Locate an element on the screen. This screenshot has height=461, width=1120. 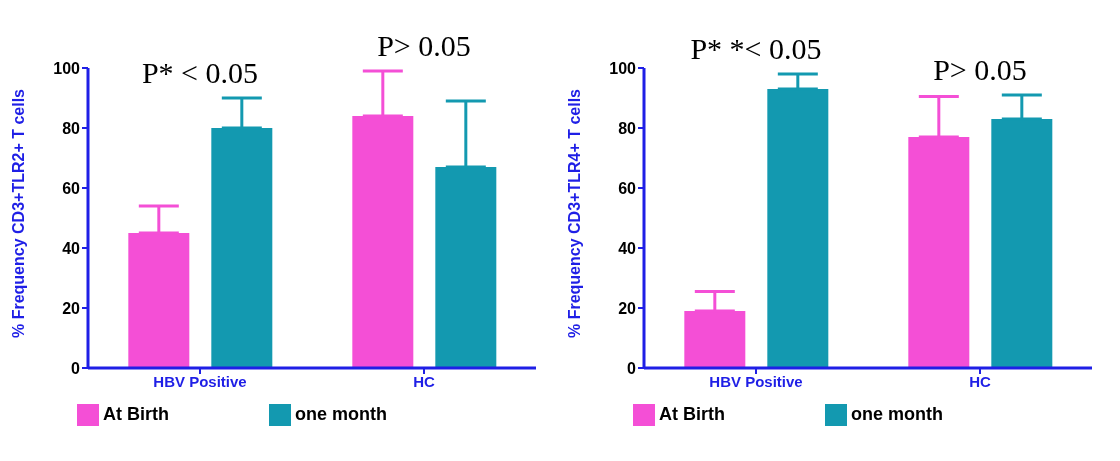
text: P* *< 0.05 is located at coordinates (756, 49).